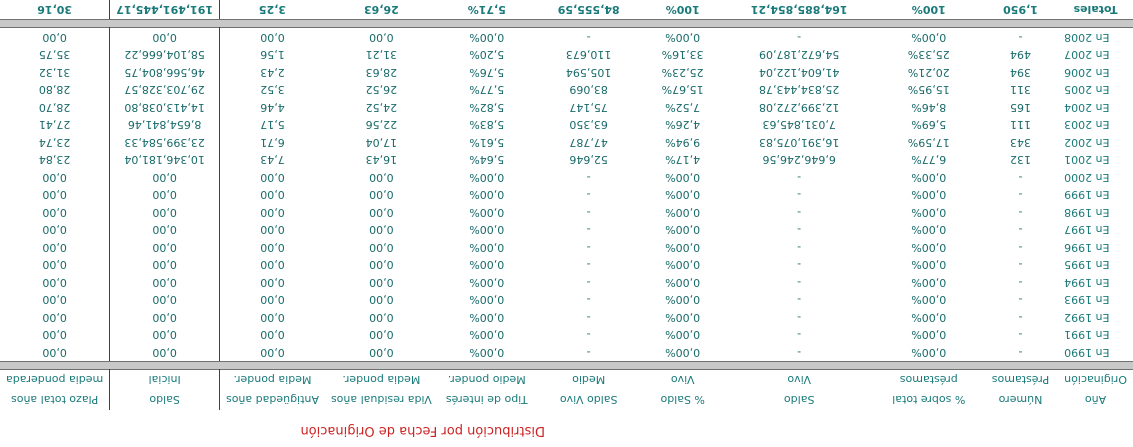 This screenshot has height=447, width=1133. I want to click on table-row-cell: 394, so click(1021, 72).